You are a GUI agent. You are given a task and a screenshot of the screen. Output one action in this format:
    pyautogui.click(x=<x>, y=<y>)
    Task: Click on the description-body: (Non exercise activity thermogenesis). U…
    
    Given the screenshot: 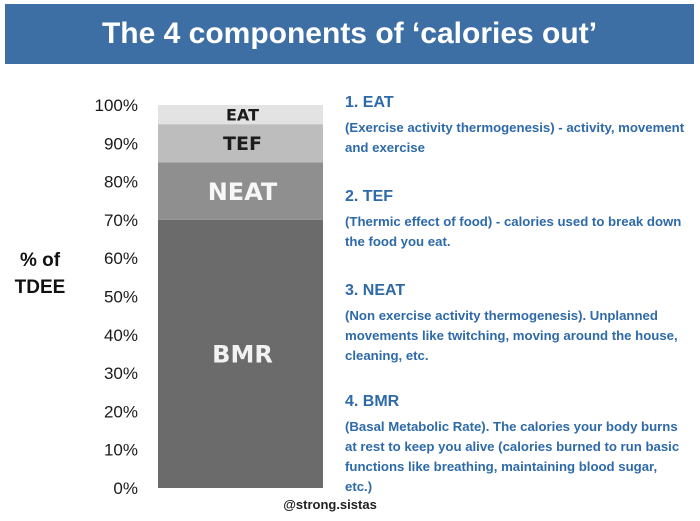 What is the action you would take?
    pyautogui.click(x=511, y=335)
    